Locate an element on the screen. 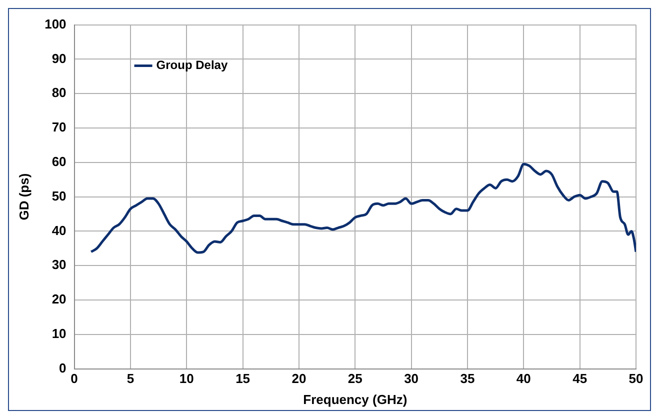 The width and height of the screenshot is (659, 419). y-tick-label: 60 is located at coordinates (59, 161).